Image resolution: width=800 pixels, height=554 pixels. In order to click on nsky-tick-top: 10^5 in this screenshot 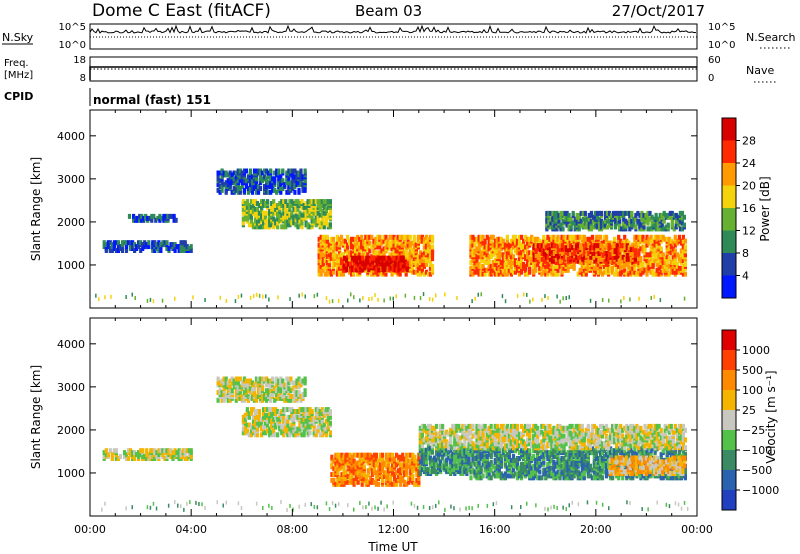, I will do `click(72, 27)`.